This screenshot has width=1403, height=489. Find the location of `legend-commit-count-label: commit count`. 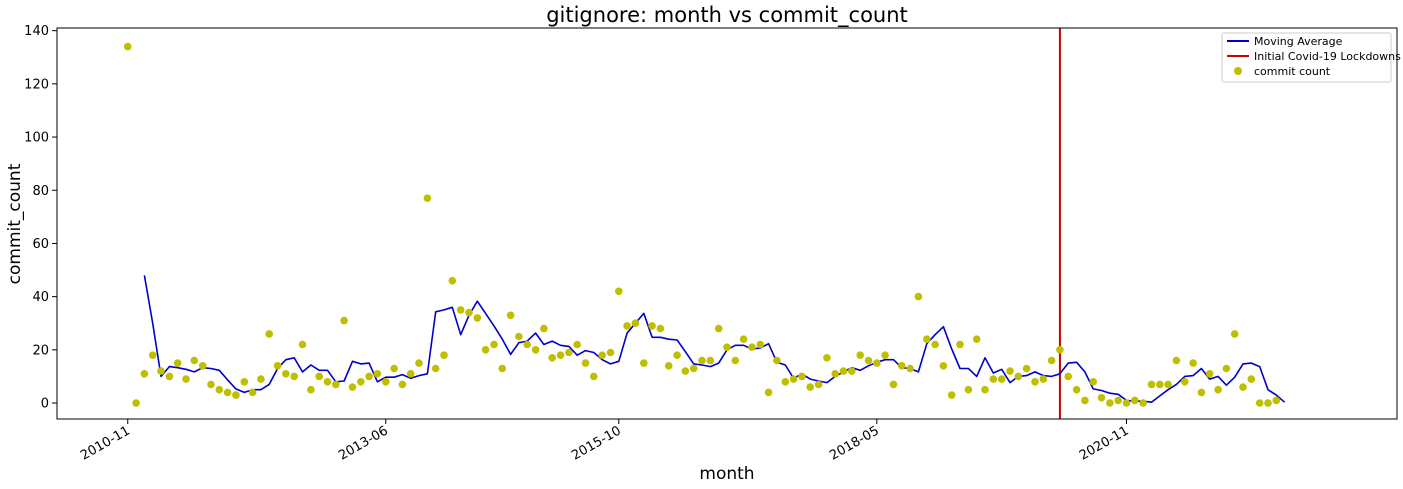

legend-commit-count-label: commit count is located at coordinates (1292, 71).